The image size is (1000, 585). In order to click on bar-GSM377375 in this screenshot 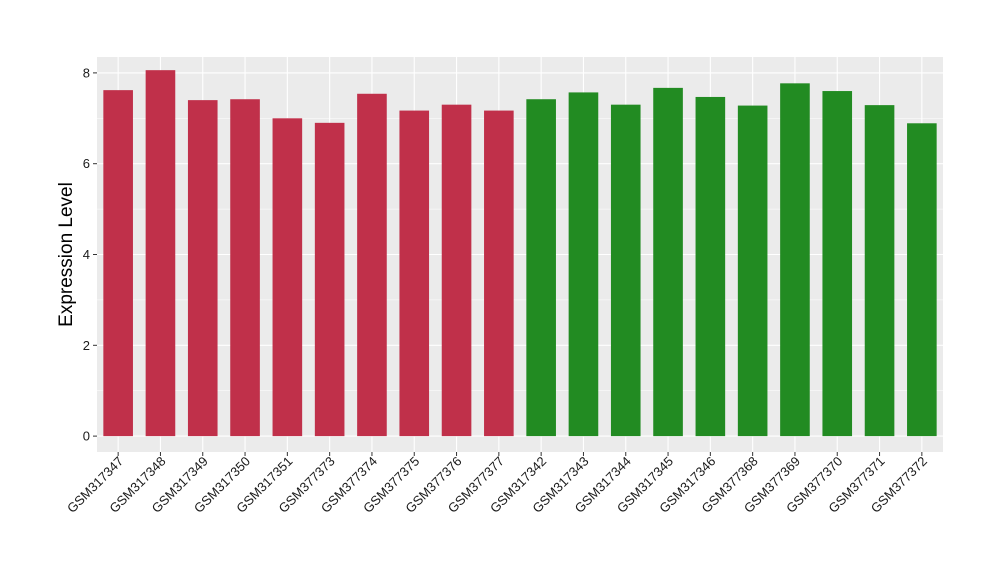, I will do `click(414, 273)`.